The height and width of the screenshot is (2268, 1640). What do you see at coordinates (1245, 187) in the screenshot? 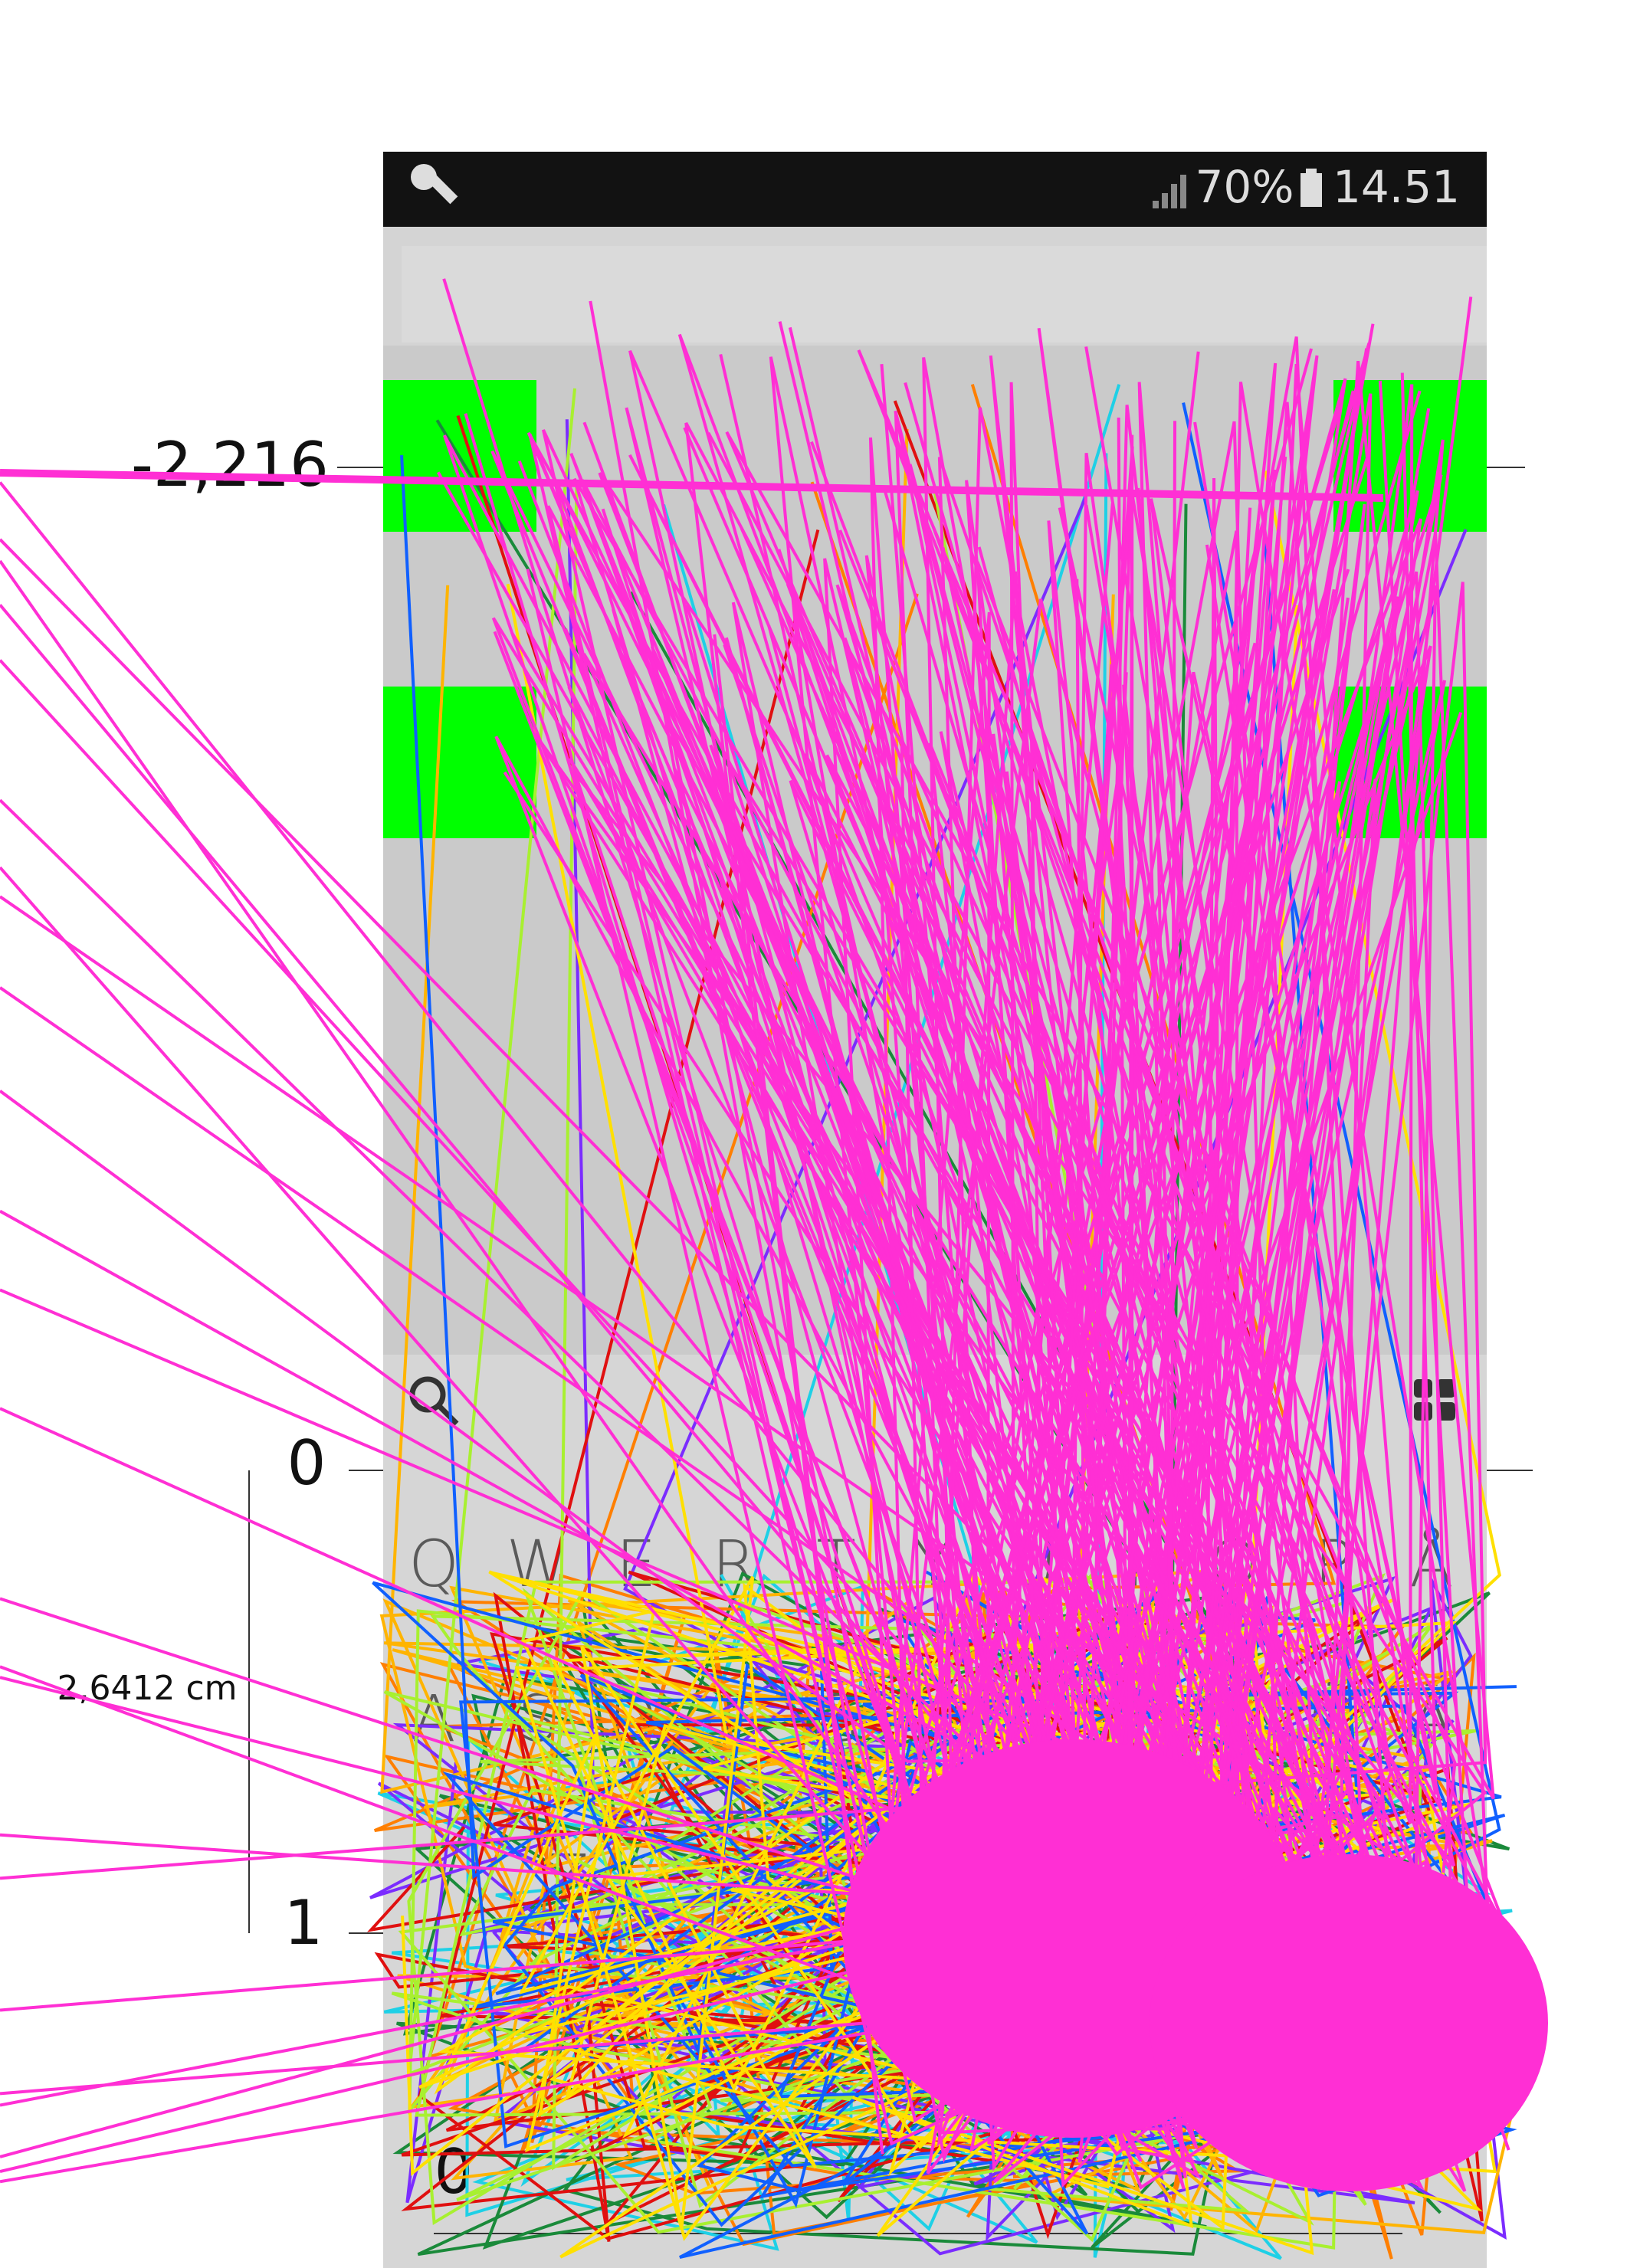
I see `battery-percent: 70%` at bounding box center [1245, 187].